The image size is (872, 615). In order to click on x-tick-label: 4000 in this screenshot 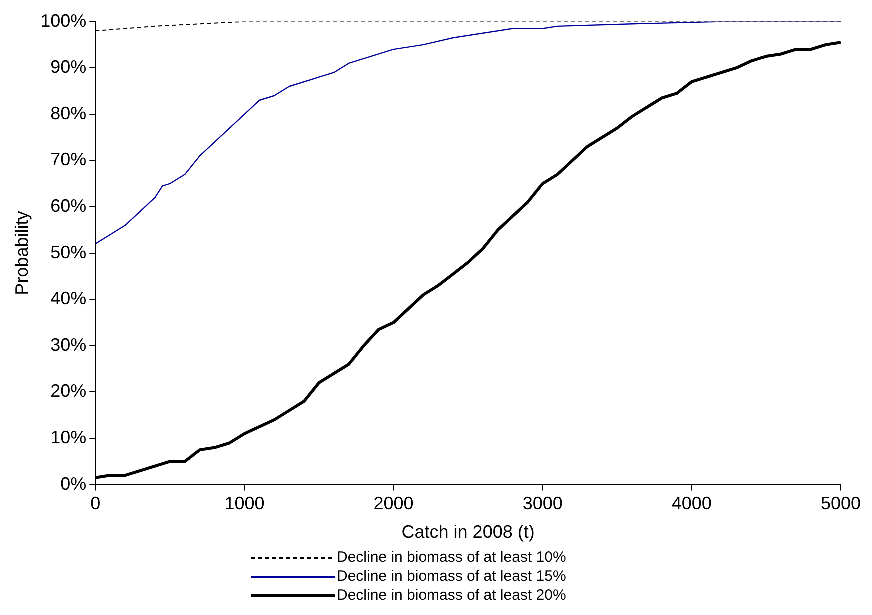, I will do `click(692, 504)`.